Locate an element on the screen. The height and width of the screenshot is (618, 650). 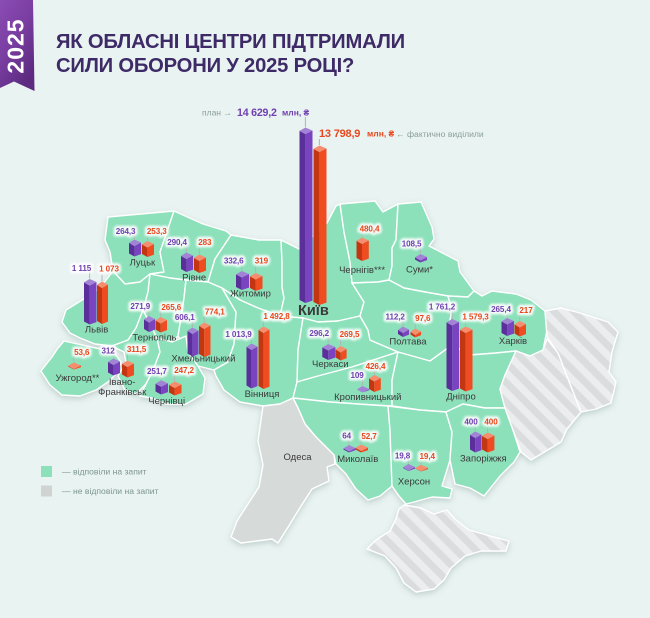
svg-text: Суми* is located at coordinates (419, 270).